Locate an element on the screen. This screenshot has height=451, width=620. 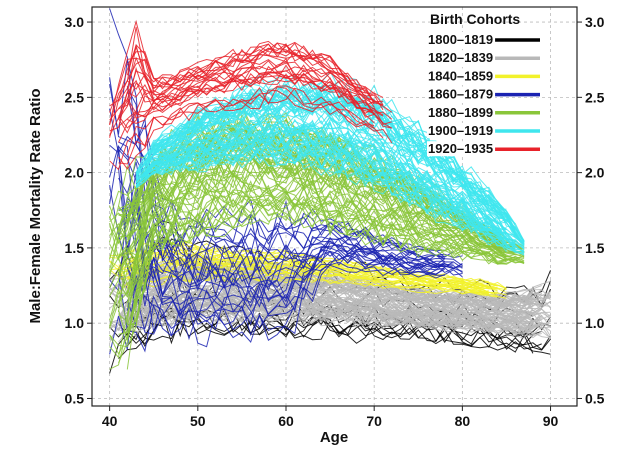
y-tick-label-right: 3.0 is located at coordinates (595, 22).